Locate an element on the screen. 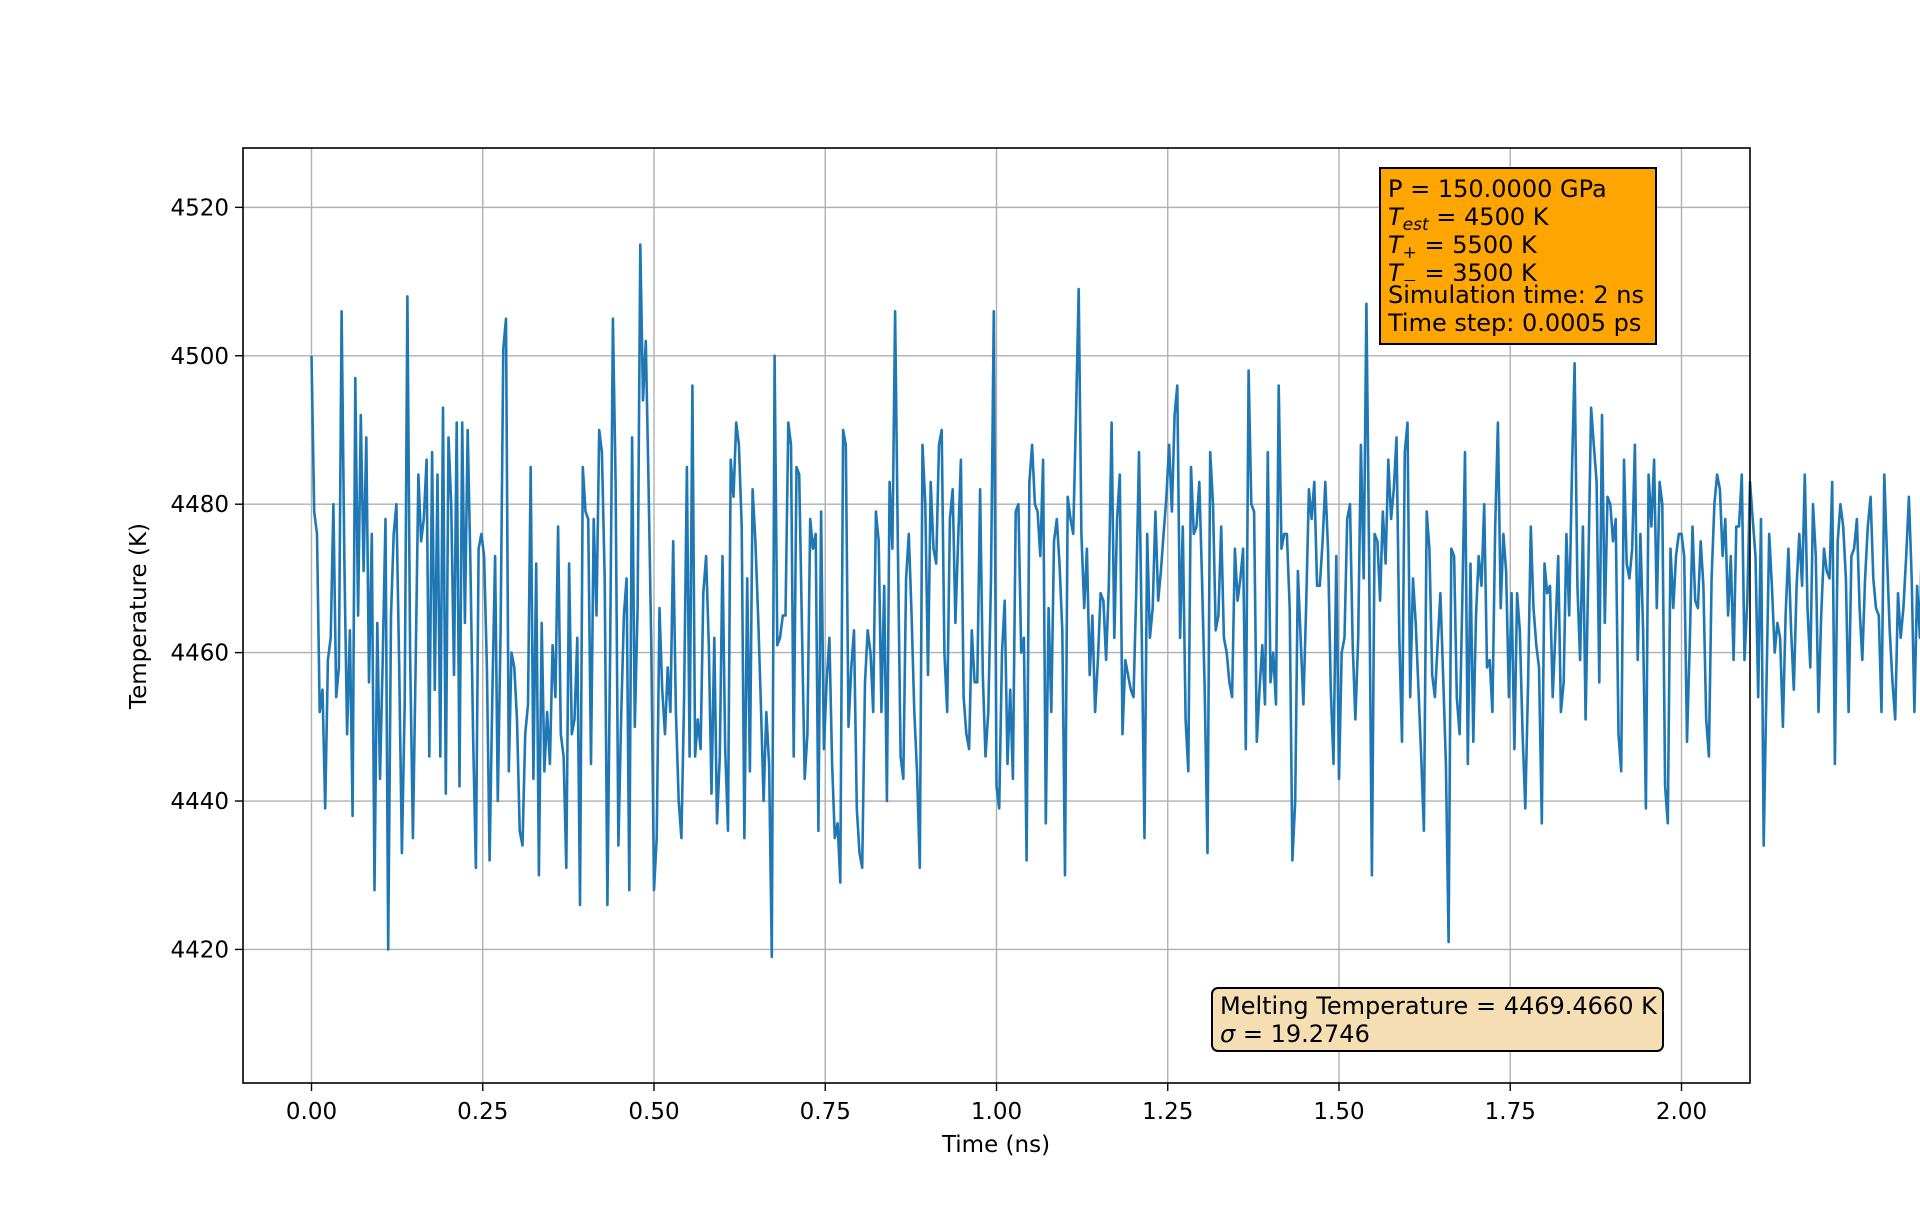  y-tick-label: 4520 is located at coordinates (199, 208).